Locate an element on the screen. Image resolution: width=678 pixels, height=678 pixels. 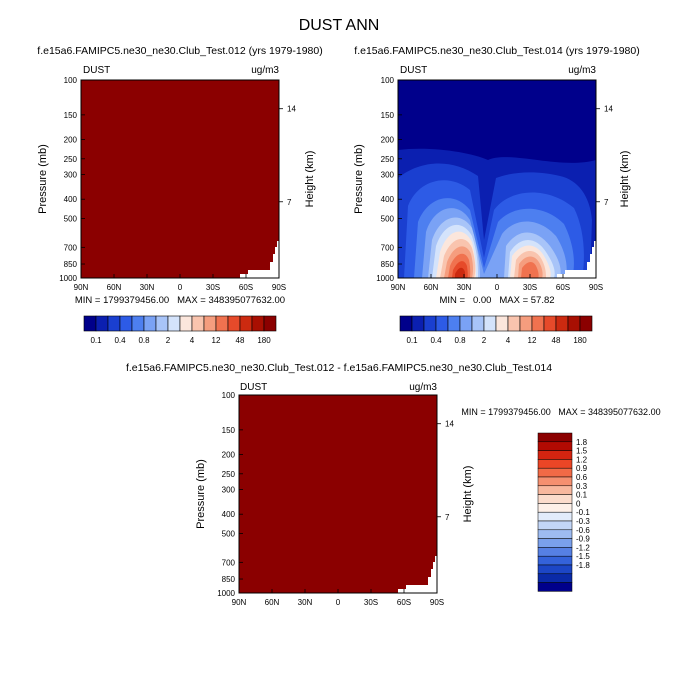
contour-fill-saturated is located at coordinates (338, 494).